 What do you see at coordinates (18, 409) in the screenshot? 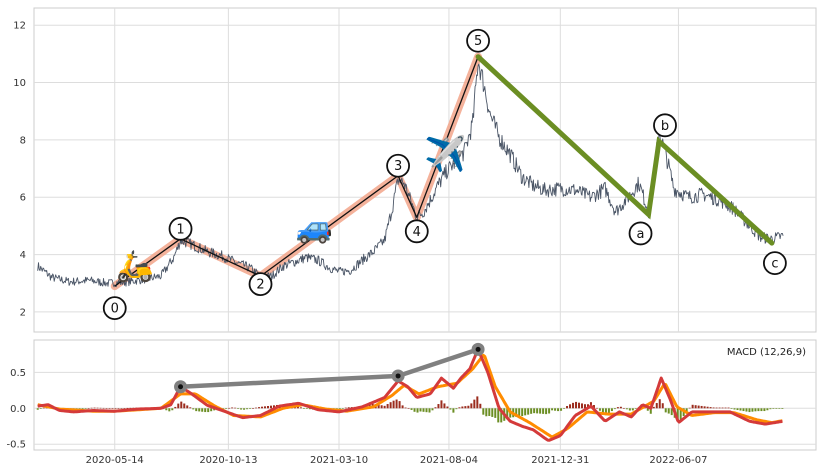
I see `macd-y-tick-label: 0.0` at bounding box center [18, 409].